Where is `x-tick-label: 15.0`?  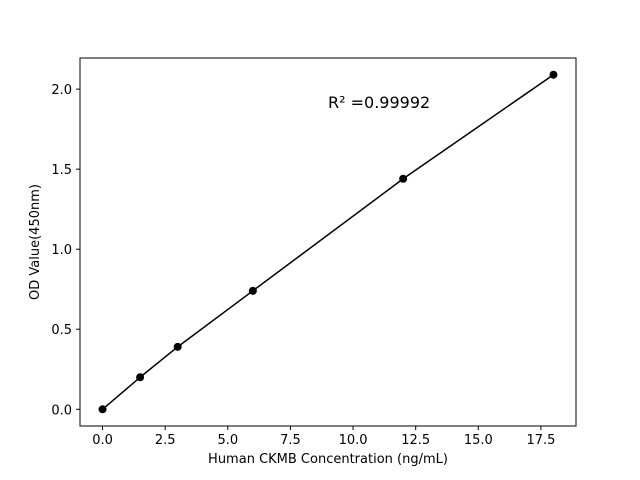 x-tick-label: 15.0 is located at coordinates (478, 440).